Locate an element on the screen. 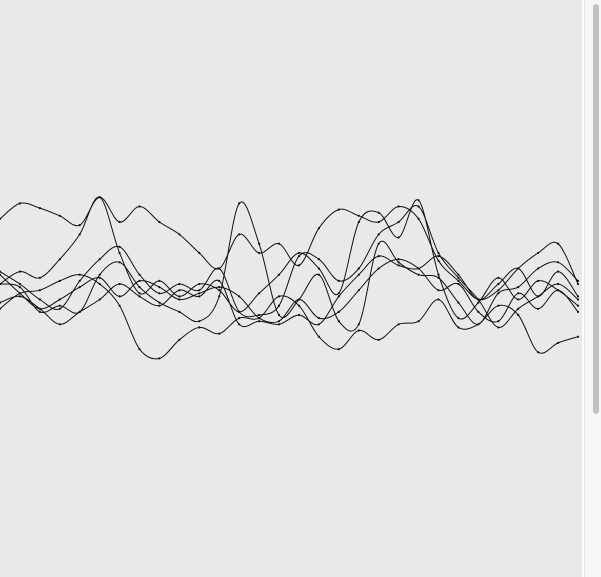 The image size is (601, 577). scrollbar-thumb is located at coordinates (596, 209).